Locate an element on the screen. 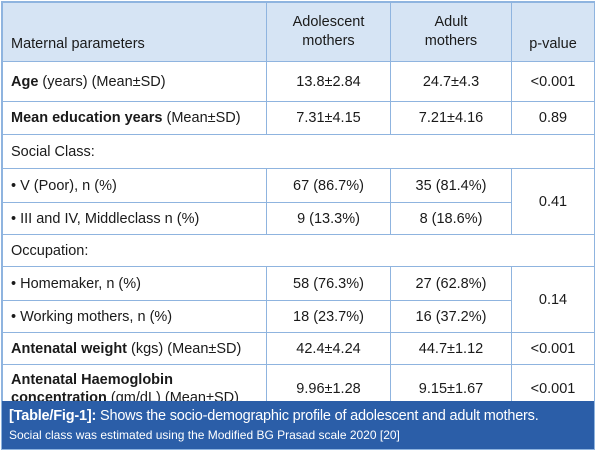  label-normal: (years) (Mean±SD) is located at coordinates (102, 81).